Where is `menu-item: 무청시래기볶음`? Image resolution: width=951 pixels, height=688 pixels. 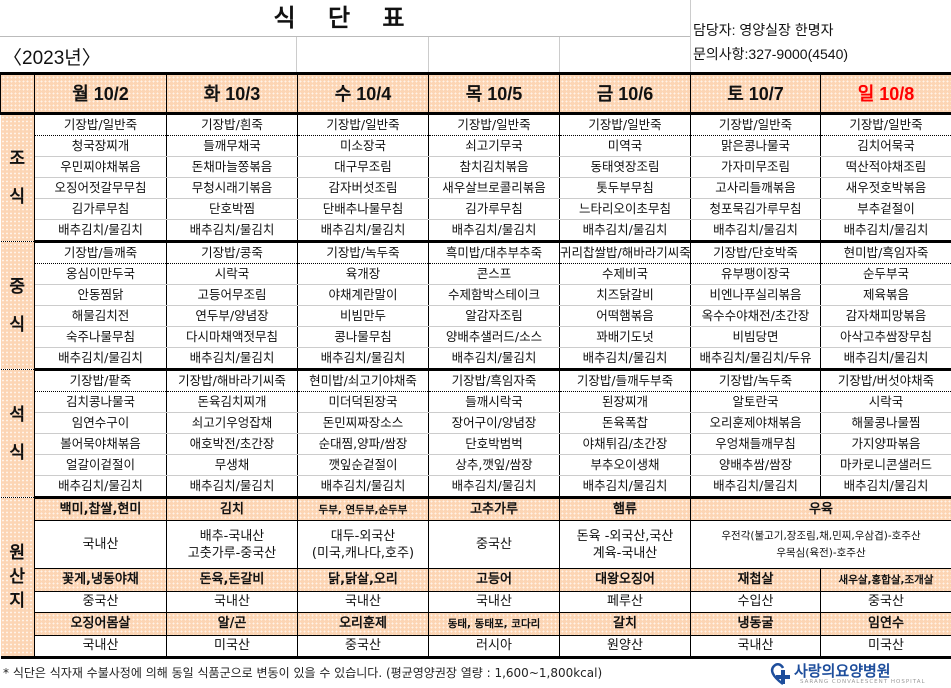 menu-item: 무청시래기볶음 is located at coordinates (232, 188).